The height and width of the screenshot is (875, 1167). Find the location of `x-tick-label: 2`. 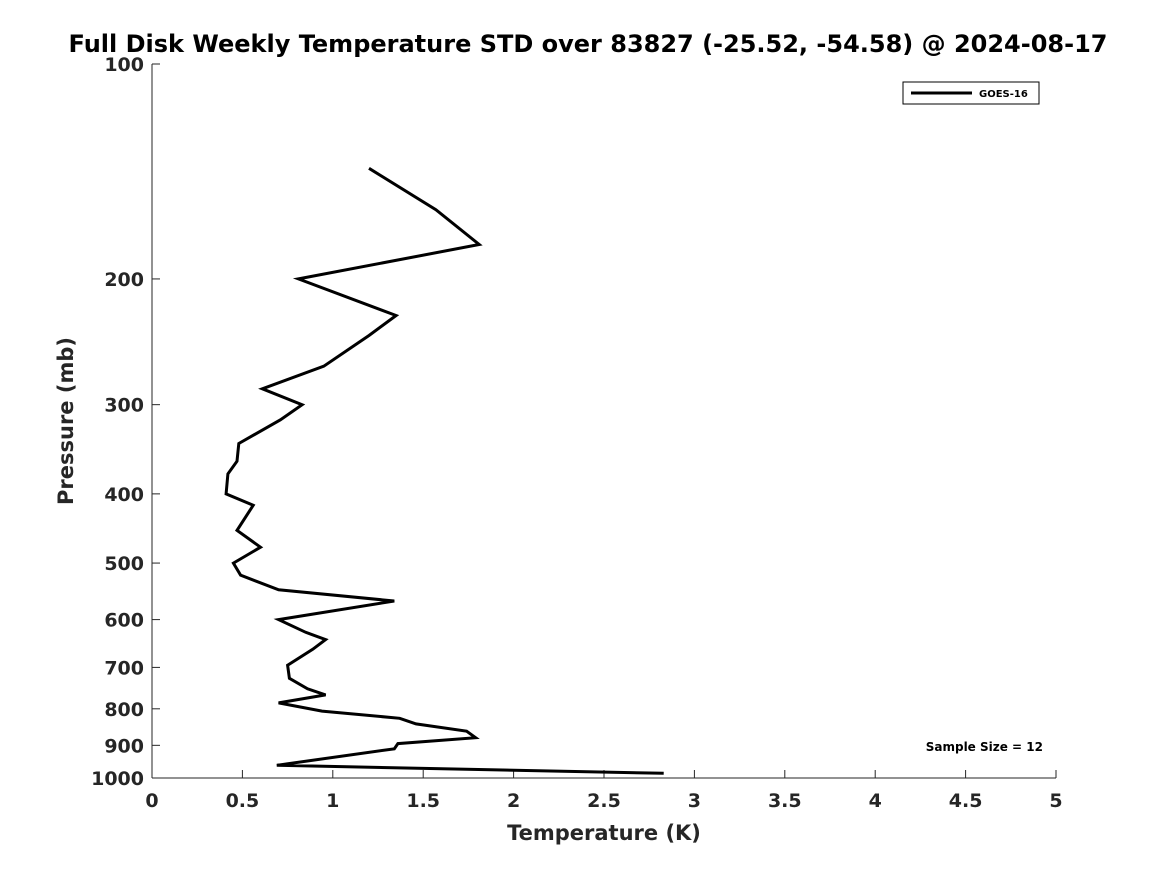

x-tick-label: 2 is located at coordinates (513, 801).